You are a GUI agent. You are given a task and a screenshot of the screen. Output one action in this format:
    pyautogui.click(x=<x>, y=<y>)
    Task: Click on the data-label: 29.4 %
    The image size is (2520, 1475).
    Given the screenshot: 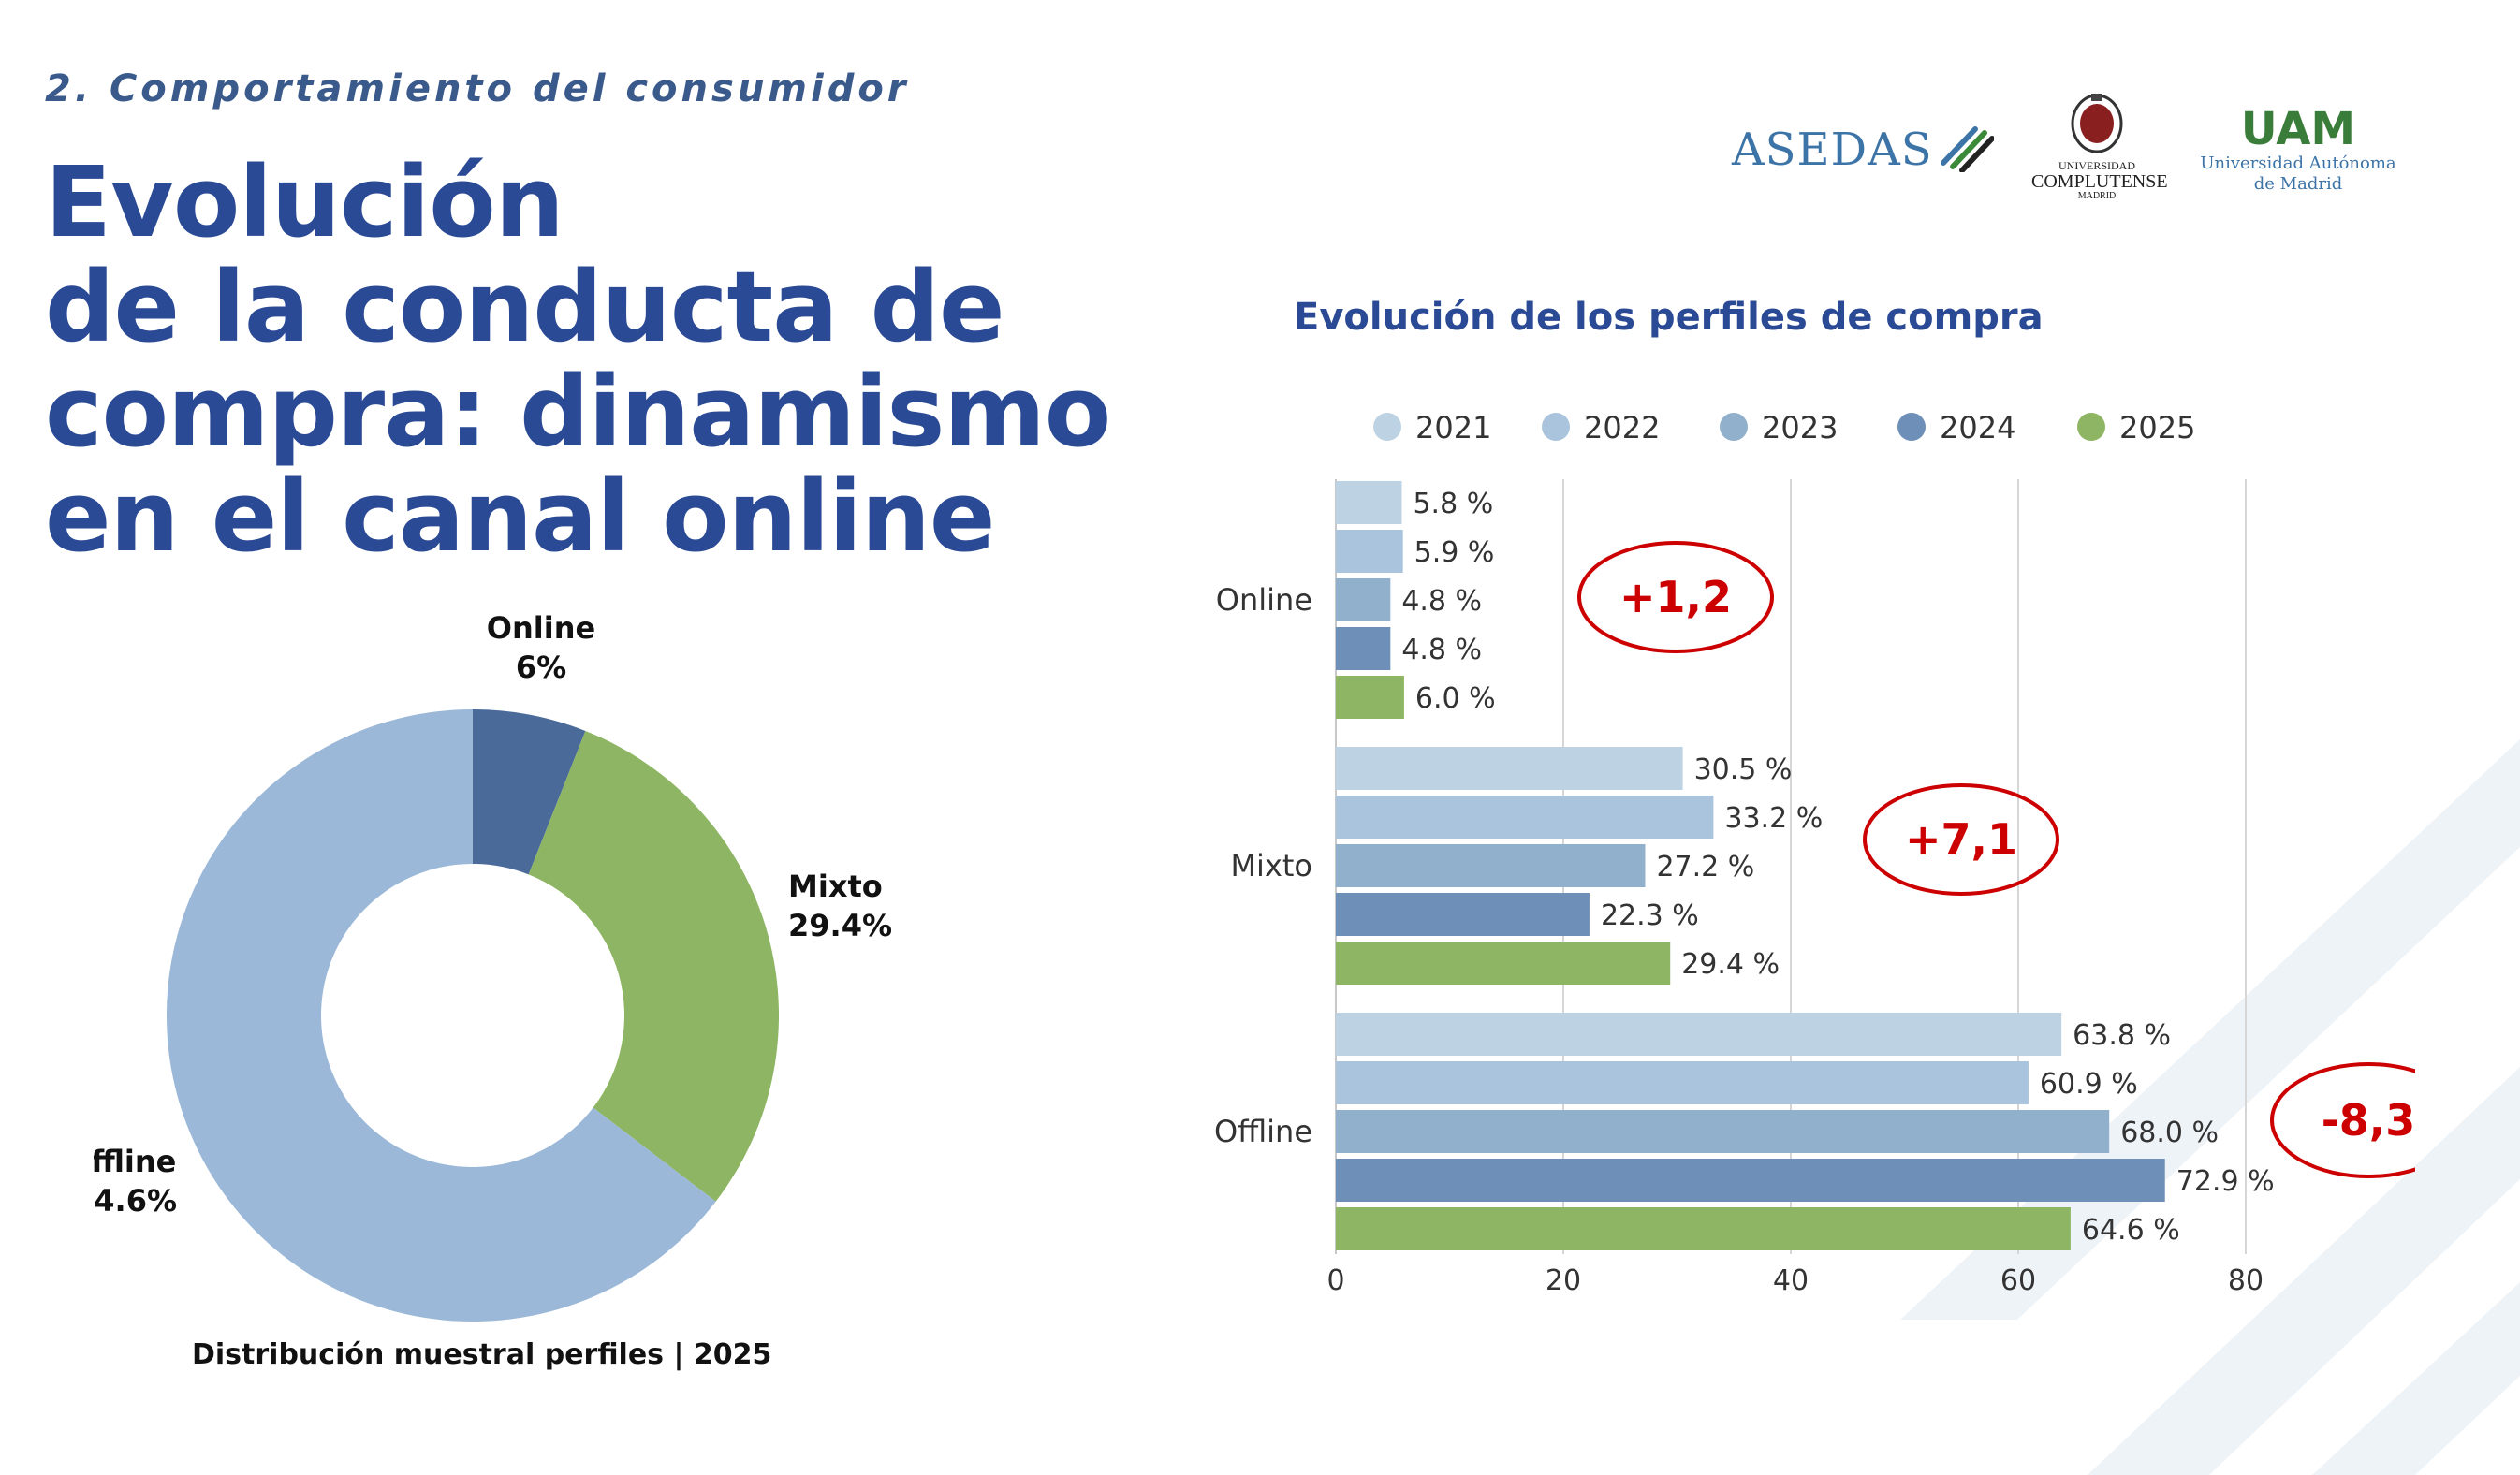 What is the action you would take?
    pyautogui.click(x=1730, y=964)
    